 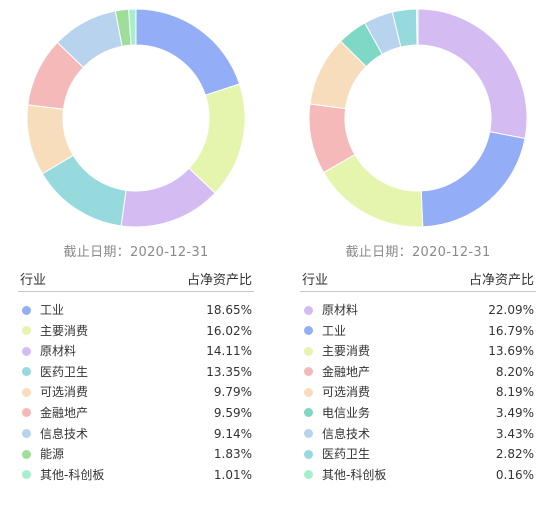 I want to click on right-legend-row: 原材料 22.09%, so click(x=418, y=310).